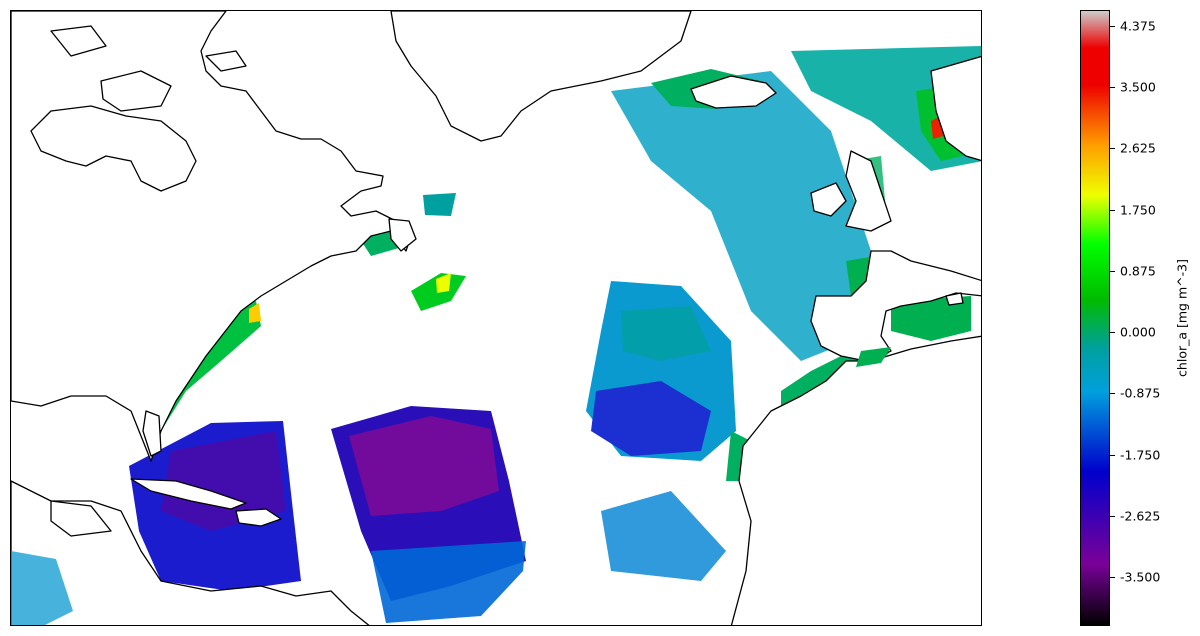 The width and height of the screenshot is (1200, 636). I want to click on coastline-ireland, so click(828, 199).